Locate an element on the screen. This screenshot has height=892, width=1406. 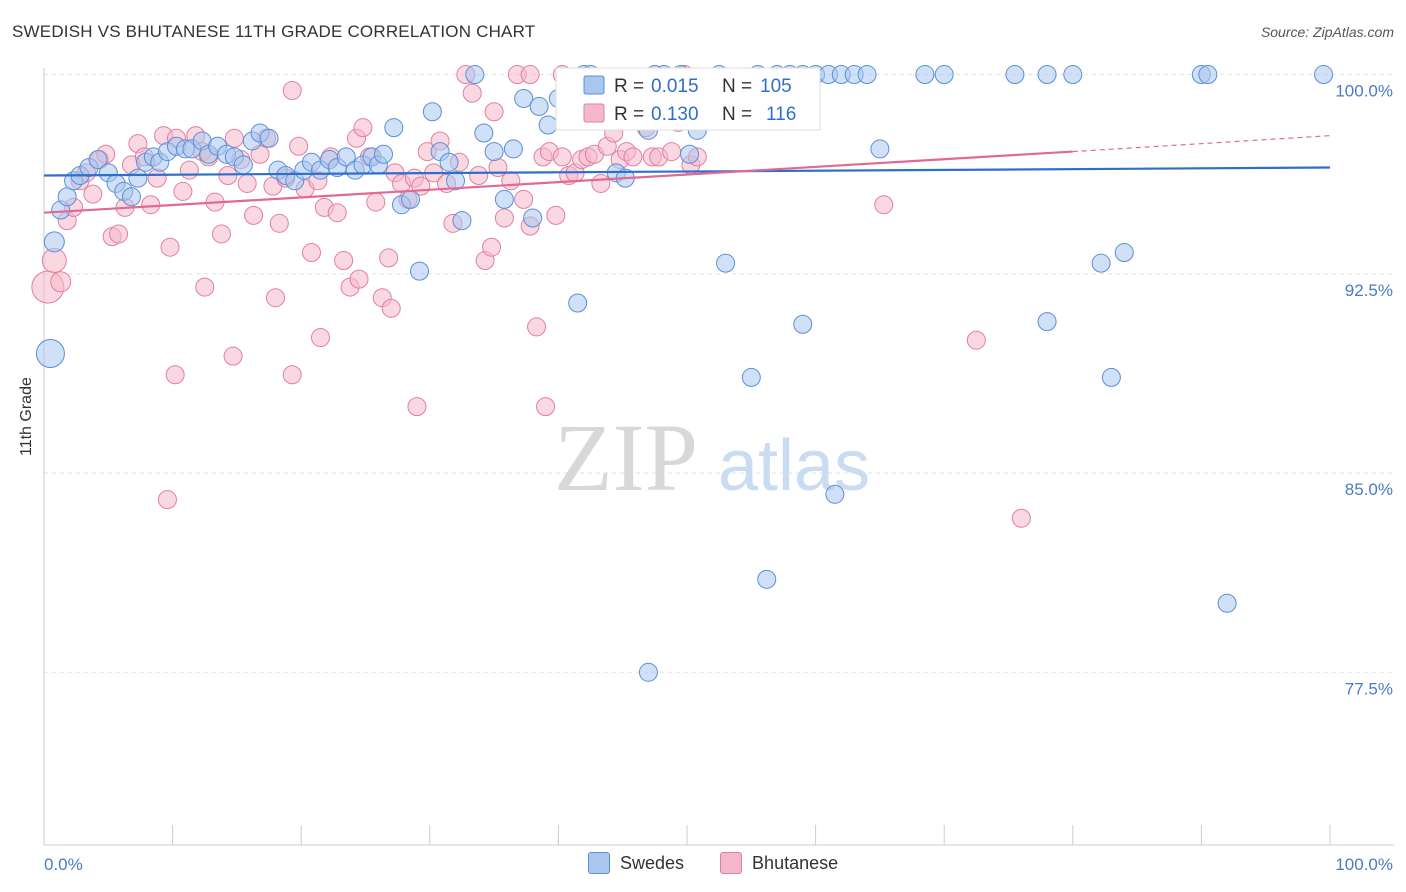
legend-swedes-r-value: 0.015 is located at coordinates (675, 86).